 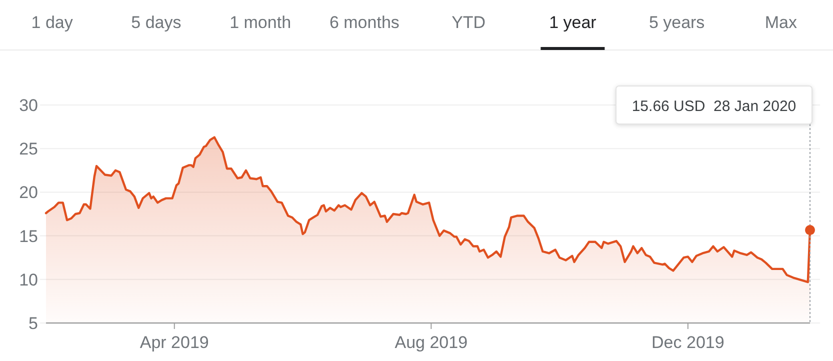 I want to click on text: 1 year, so click(x=573, y=22).